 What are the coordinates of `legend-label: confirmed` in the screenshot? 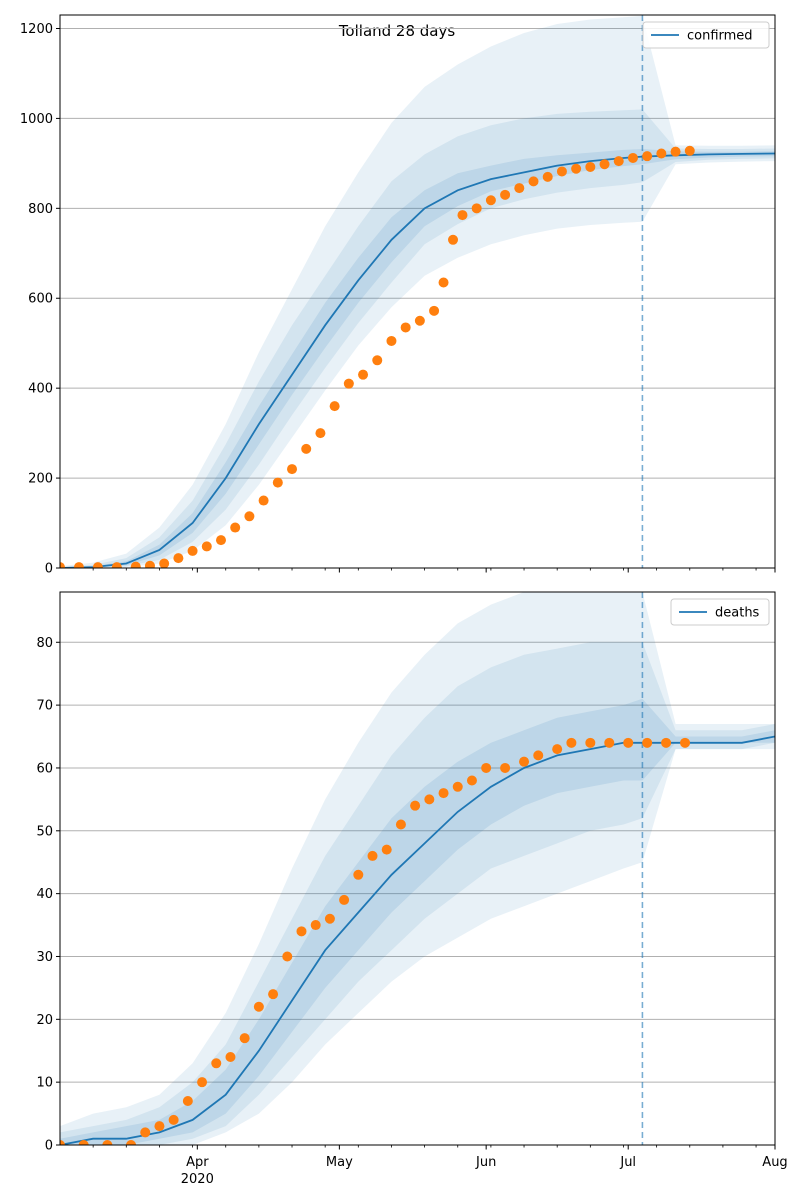 It's located at (720, 36).